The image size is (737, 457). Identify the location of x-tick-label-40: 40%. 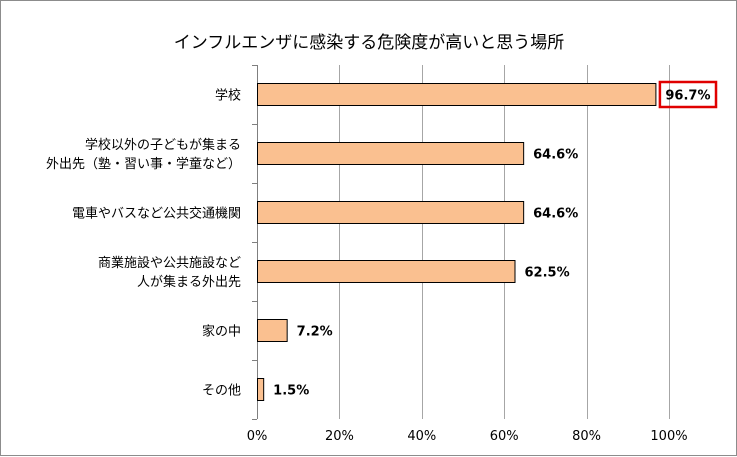
(421, 436).